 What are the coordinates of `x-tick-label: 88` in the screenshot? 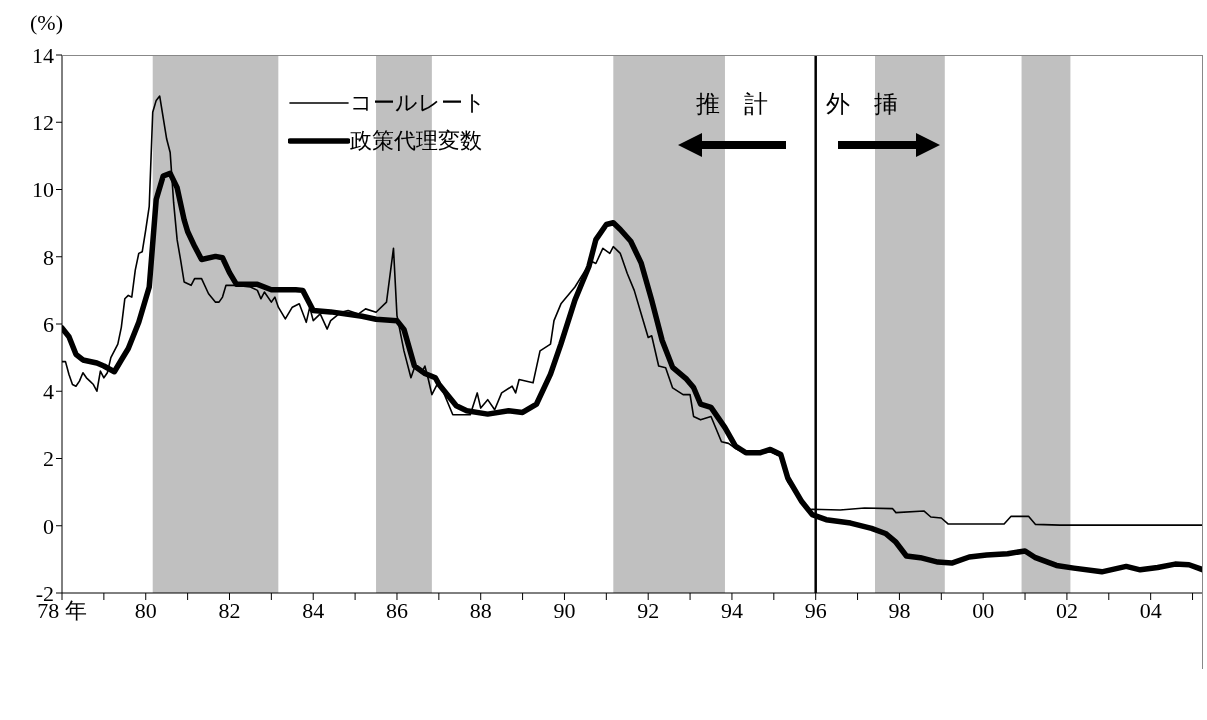 It's located at (480, 610).